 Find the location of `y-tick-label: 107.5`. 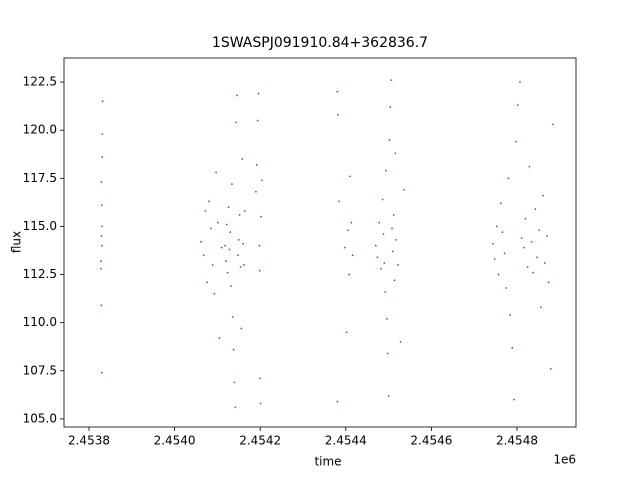

y-tick-label: 107.5 is located at coordinates (40, 370).